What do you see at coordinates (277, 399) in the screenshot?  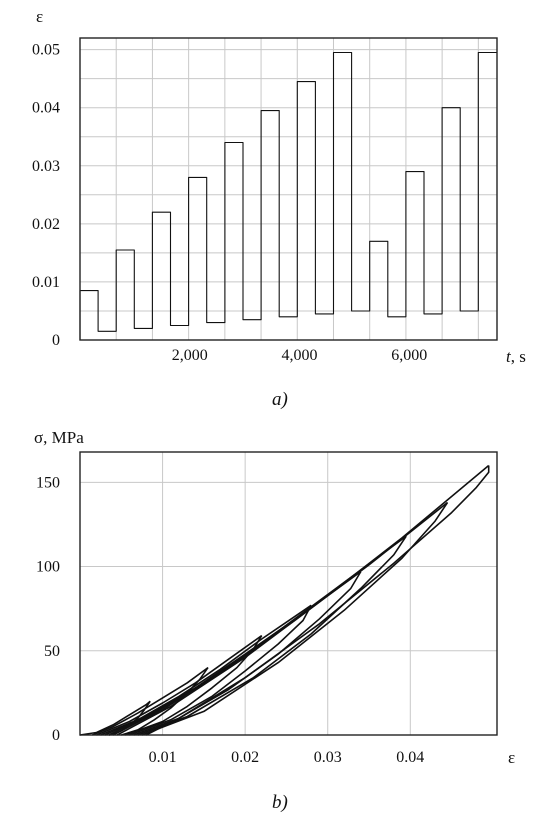 I see `chart-a-panel-letter: a` at bounding box center [277, 399].